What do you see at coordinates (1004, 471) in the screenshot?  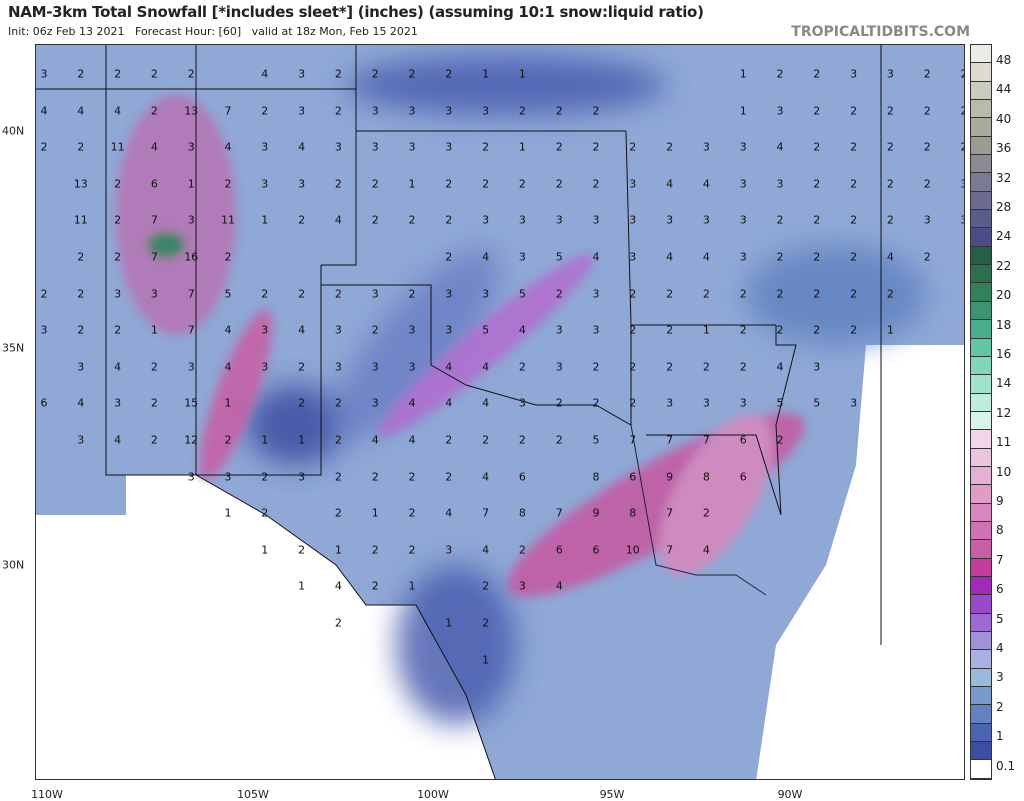 I see `colorbar-label: 10` at bounding box center [1004, 471].